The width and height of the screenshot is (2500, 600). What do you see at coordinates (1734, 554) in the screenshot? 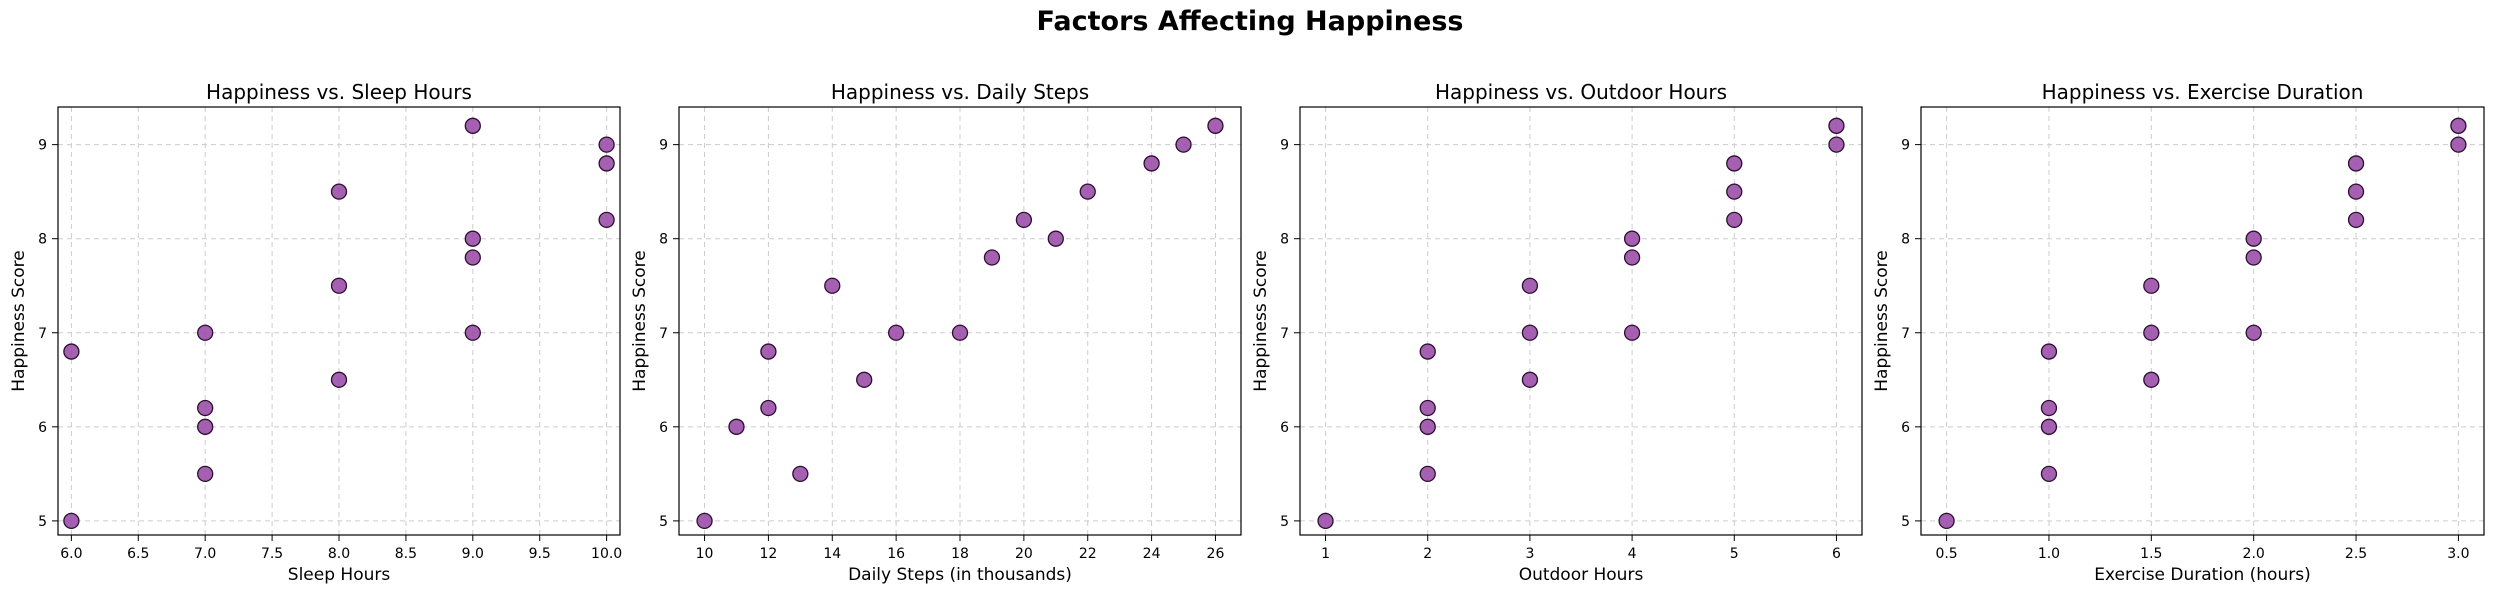
I see `x-tick-label: 5` at bounding box center [1734, 554].